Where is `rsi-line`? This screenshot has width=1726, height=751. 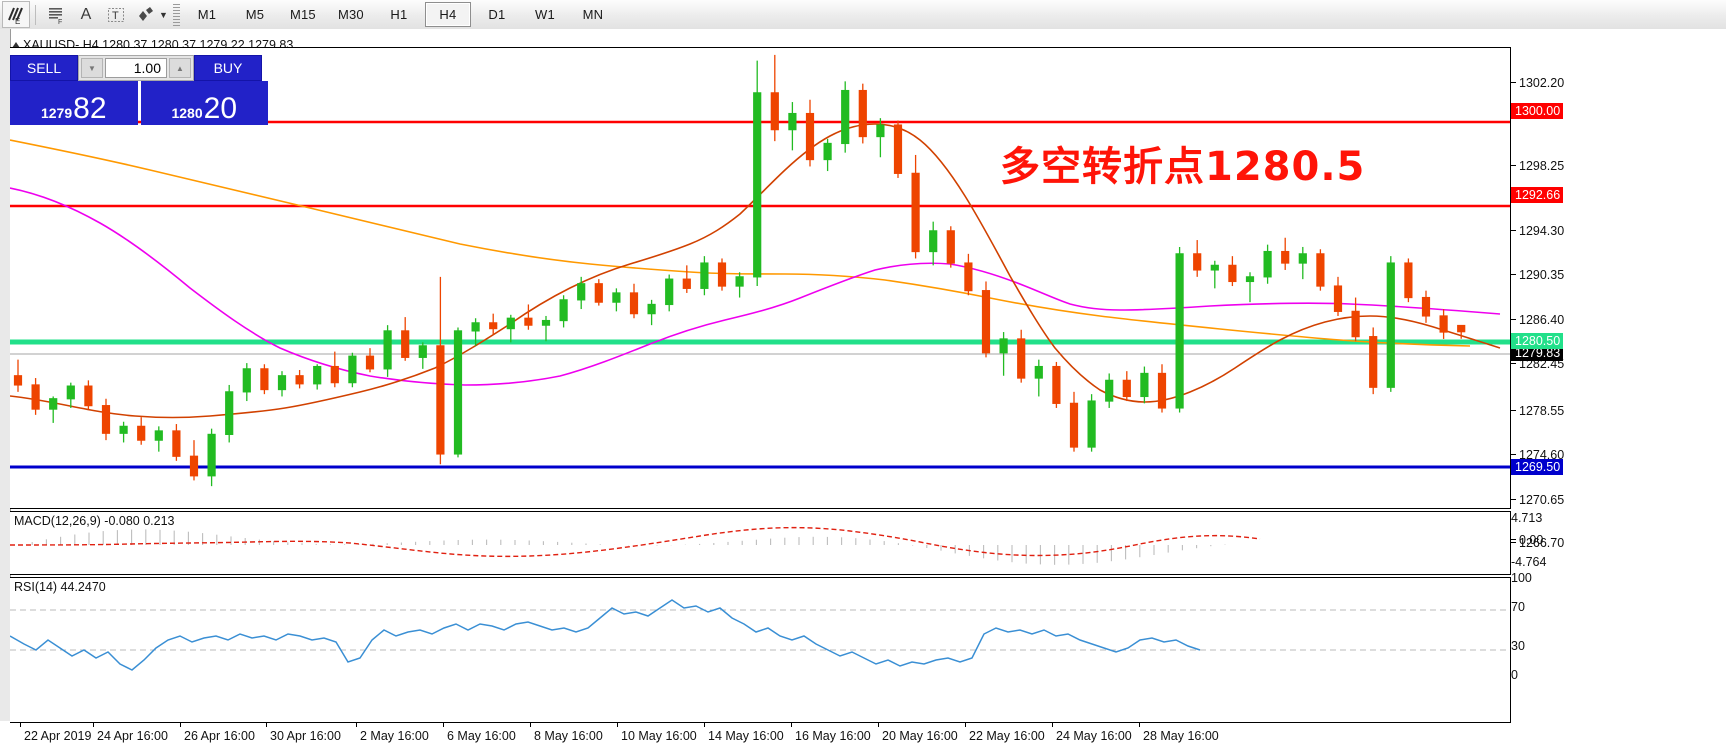
rsi-line is located at coordinates (605, 635).